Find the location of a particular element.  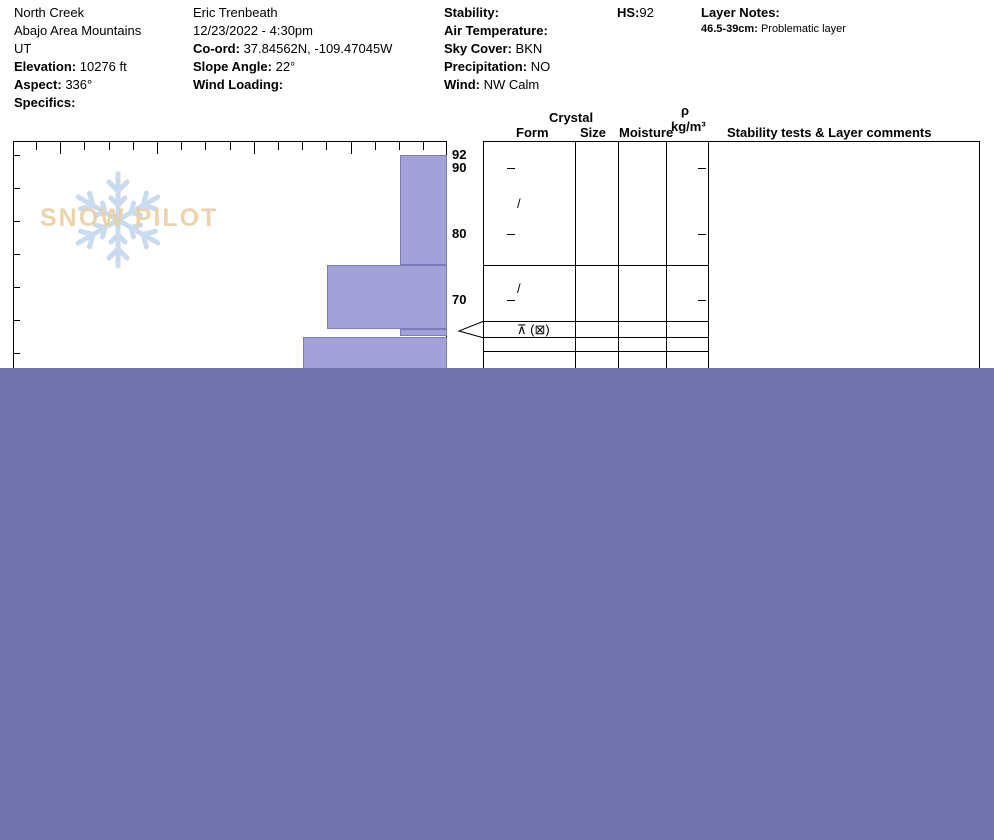

wind: Wind: NW Calm is located at coordinates (497, 85).